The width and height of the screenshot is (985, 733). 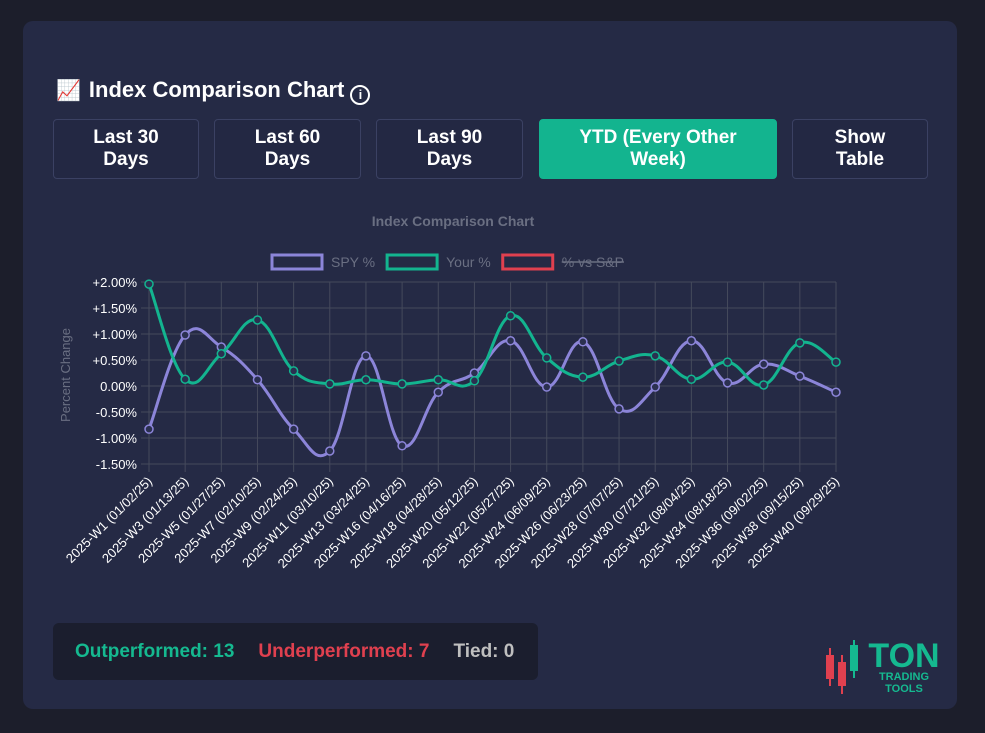 What do you see at coordinates (224, 651) in the screenshot?
I see `outperformed-value: 13` at bounding box center [224, 651].